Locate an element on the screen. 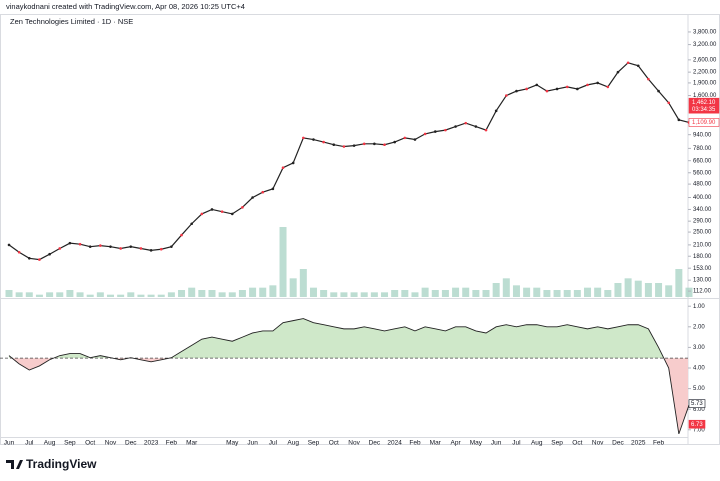  brand: TradingView is located at coordinates (61, 464).